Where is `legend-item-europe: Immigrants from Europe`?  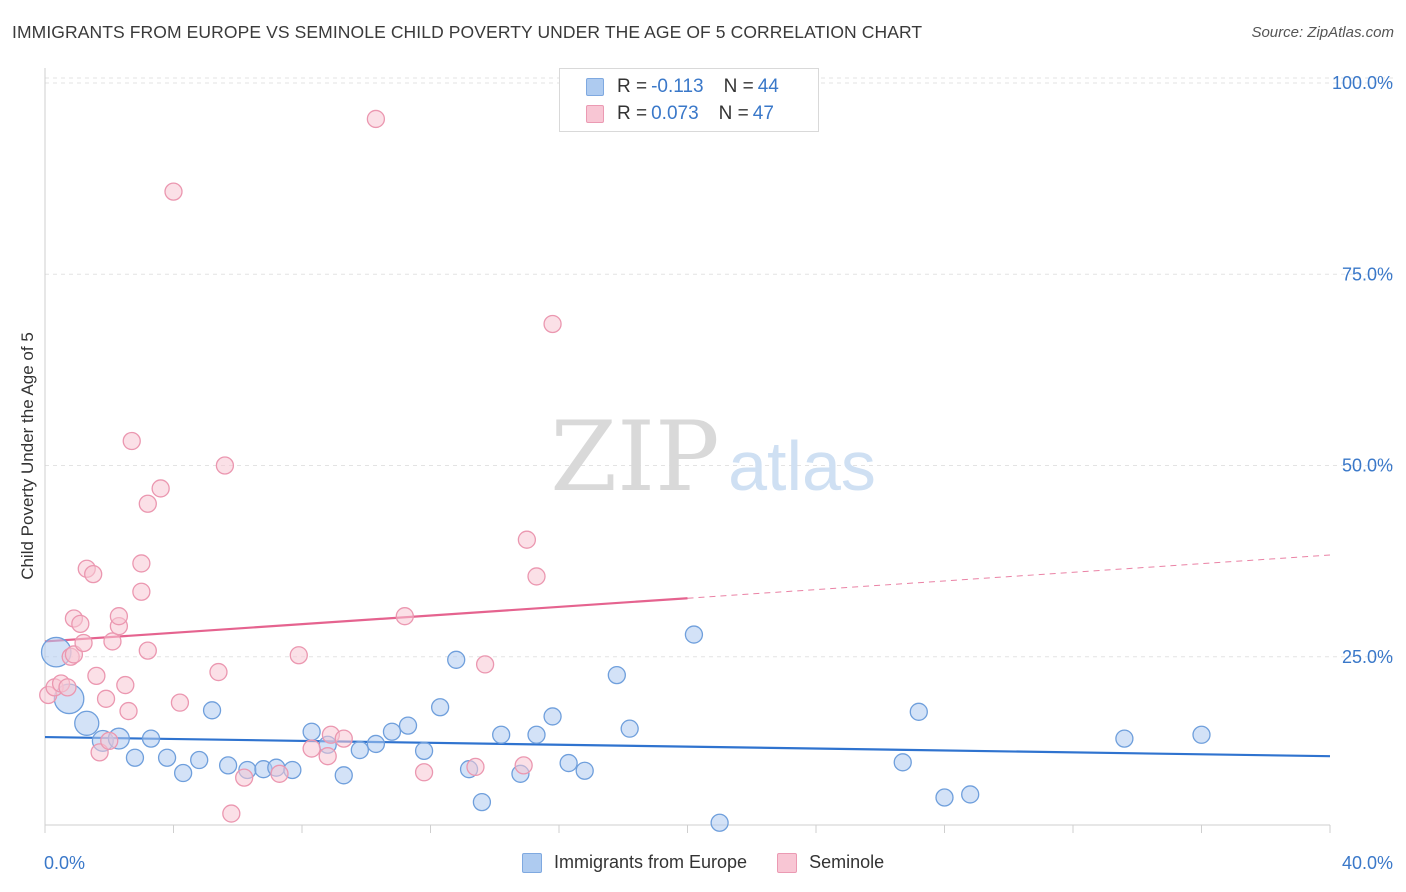 legend-item-europe: Immigrants from Europe is located at coordinates (634, 862).